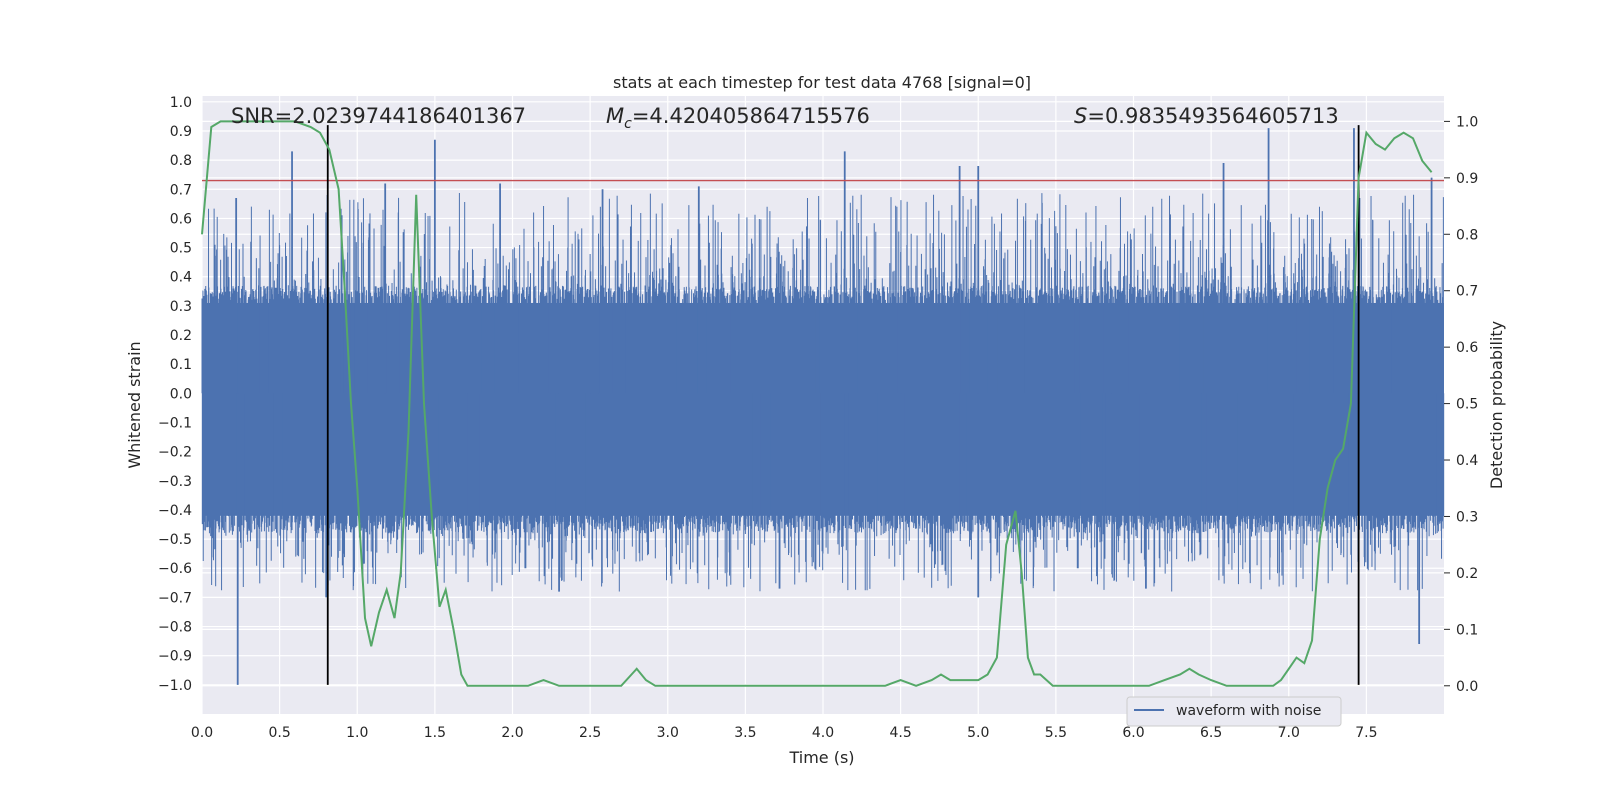 The image size is (1600, 800). I want to click on y-tick-label: 0.8, so click(181, 161).